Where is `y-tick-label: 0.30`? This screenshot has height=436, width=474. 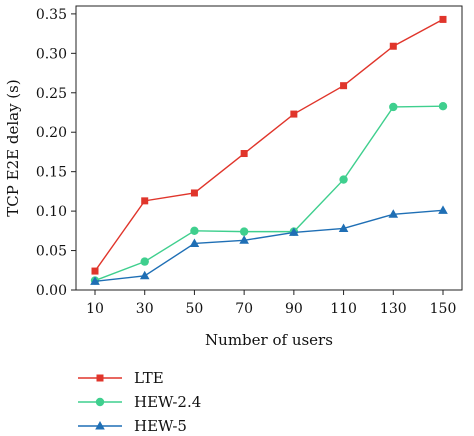 y-tick-label: 0.30 is located at coordinates (51, 54).